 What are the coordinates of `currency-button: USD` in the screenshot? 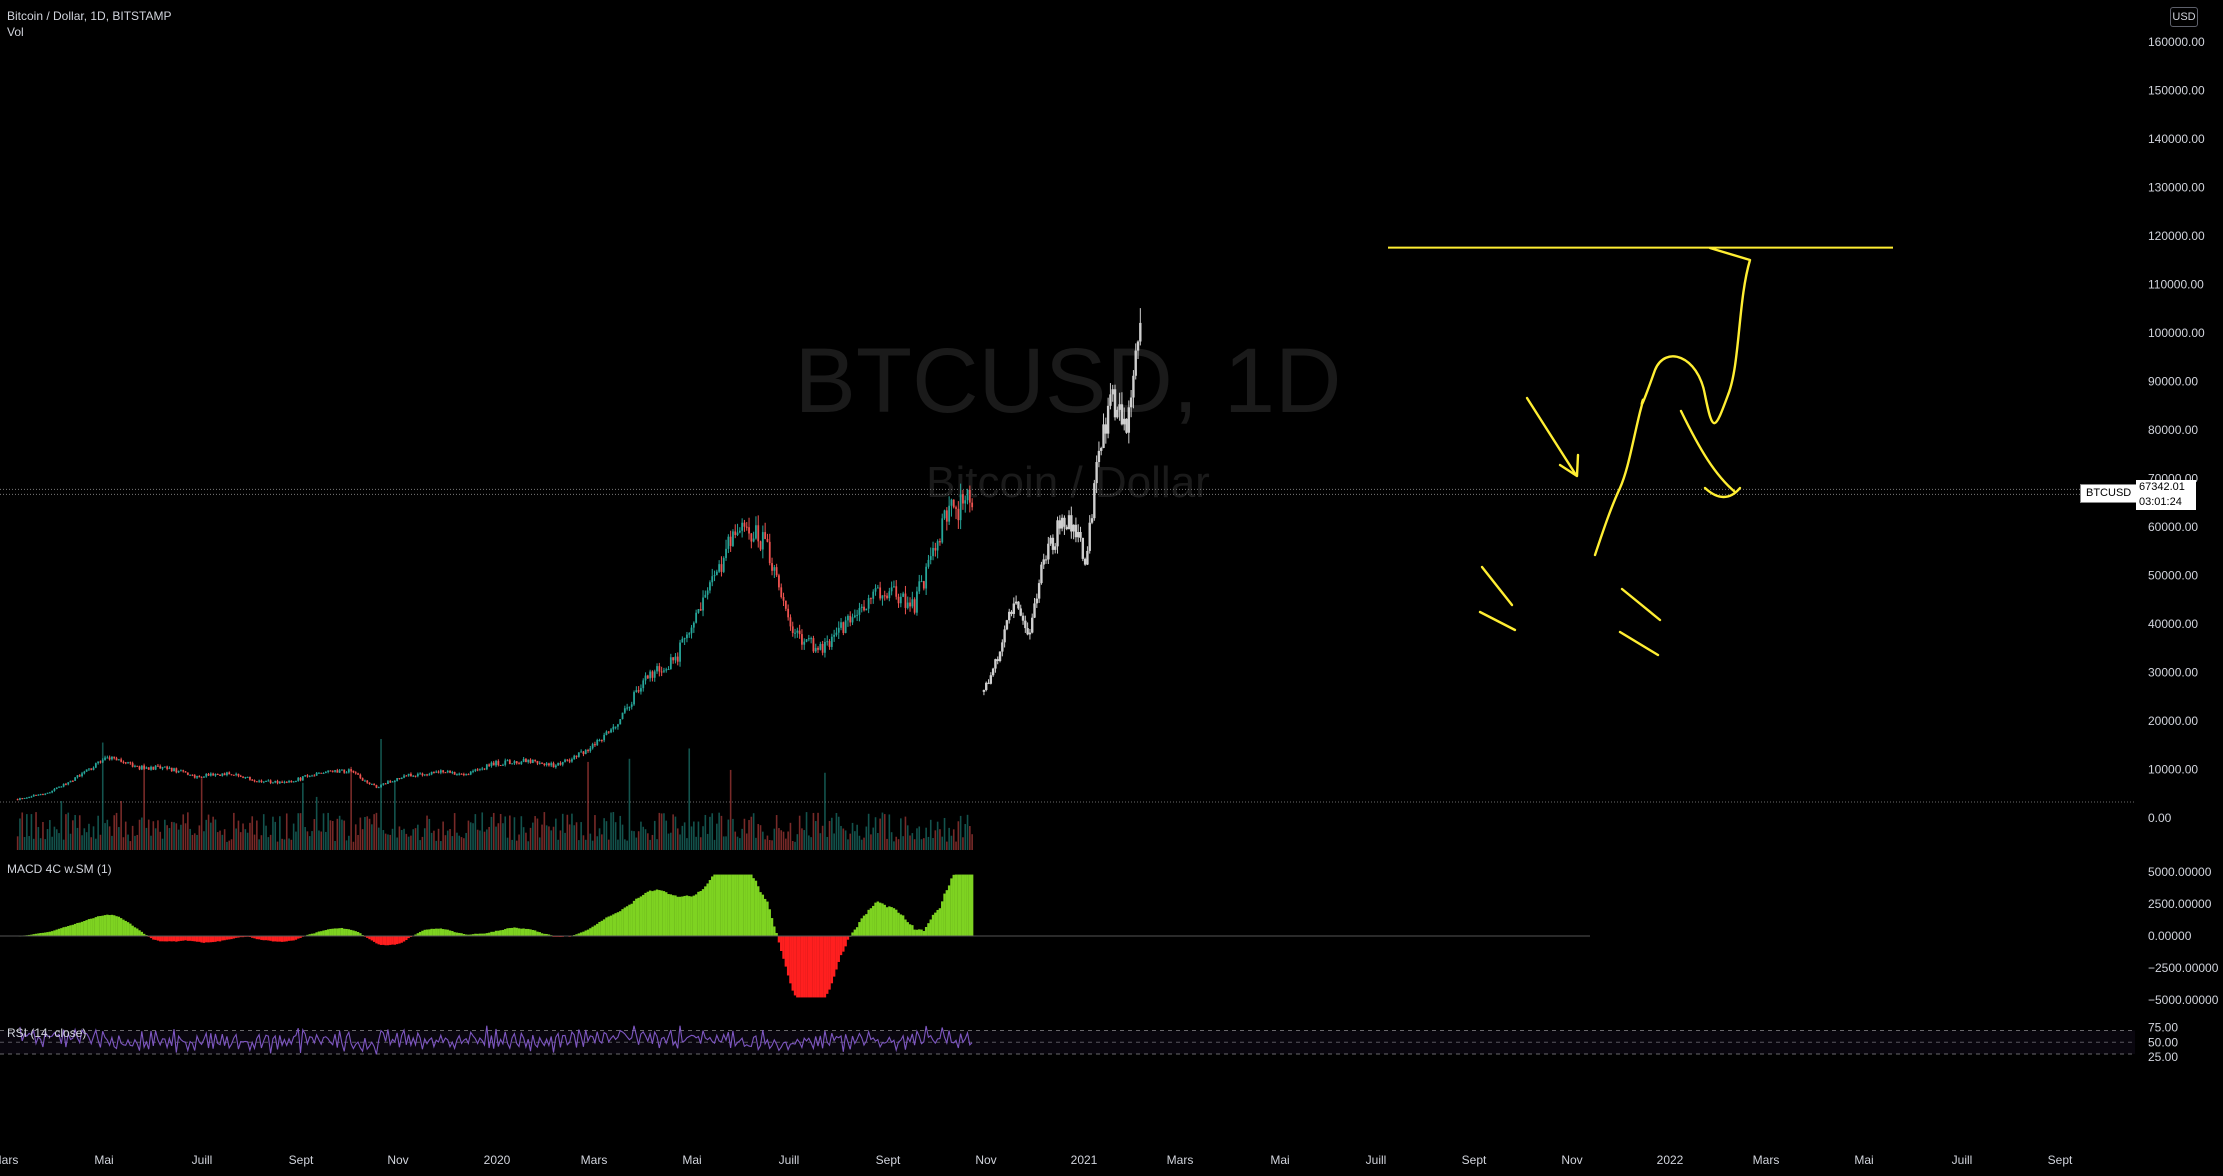 It's located at (2184, 17).